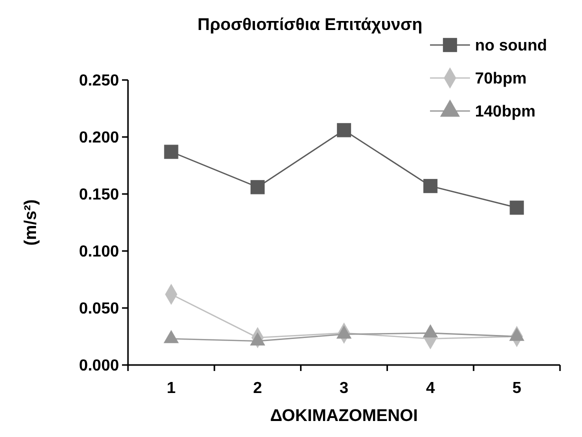  I want to click on y-axis-title: (m/s²), so click(30, 222).